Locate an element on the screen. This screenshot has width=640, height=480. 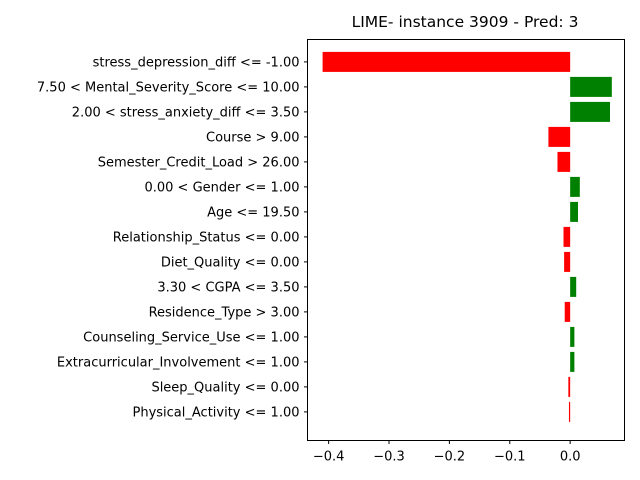
y-tick-label: 0.00 < Gender <= 1.00 is located at coordinates (221, 187).